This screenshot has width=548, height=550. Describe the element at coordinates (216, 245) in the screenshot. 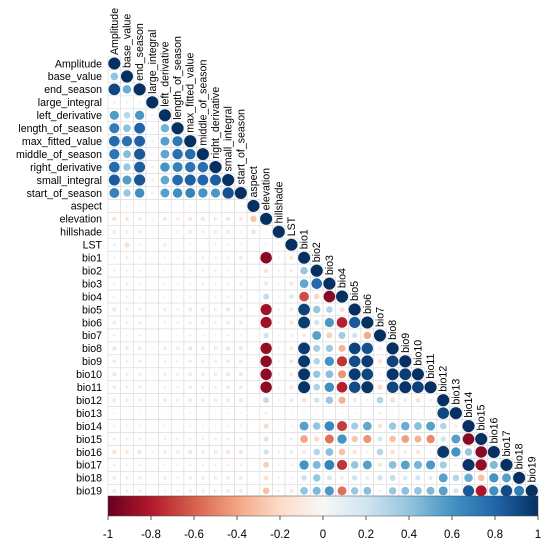

I see `corr-circle-LST-right_derivative` at that location.